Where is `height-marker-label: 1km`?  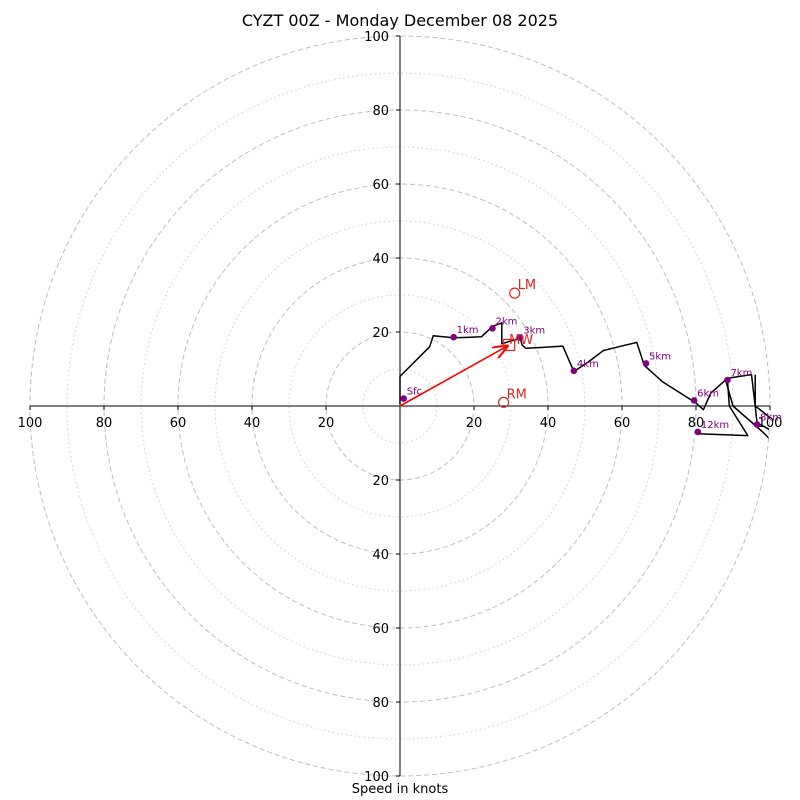 height-marker-label: 1km is located at coordinates (468, 330).